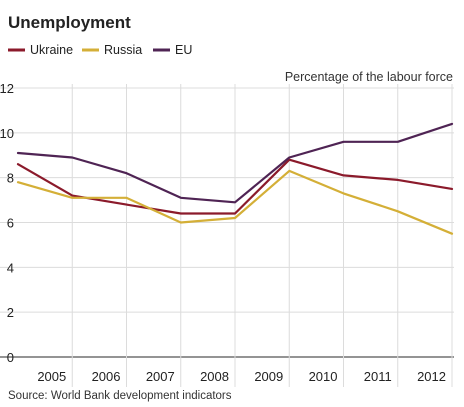 The height and width of the screenshot is (407, 464). What do you see at coordinates (431, 376) in the screenshot?
I see `x-tick-label: 2012` at bounding box center [431, 376].